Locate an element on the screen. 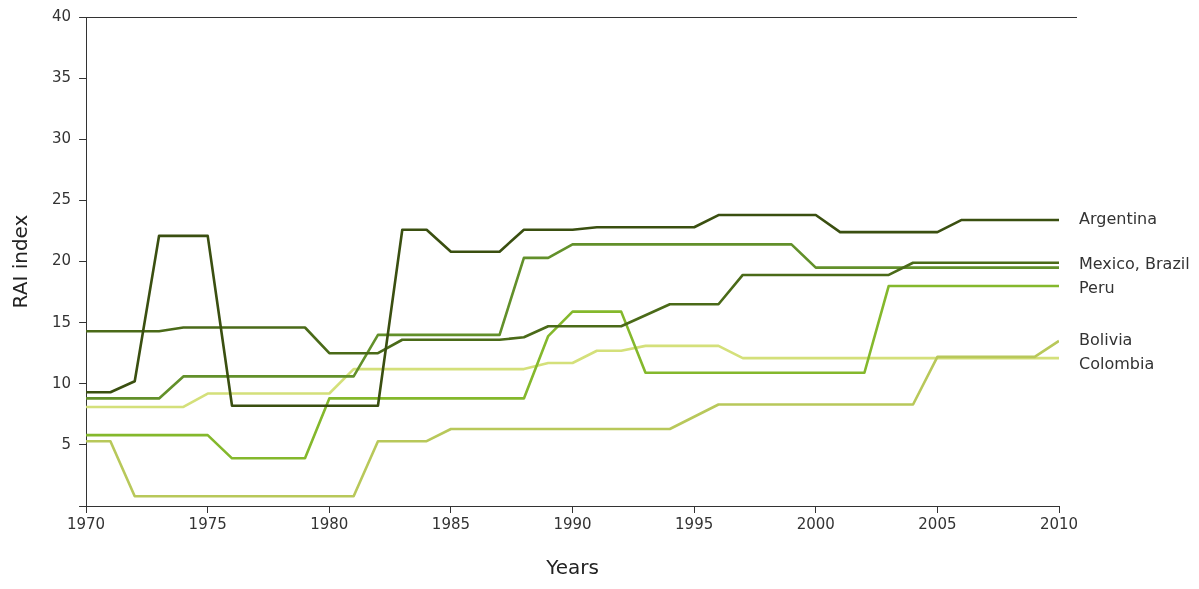  y-axis-title: RAI index is located at coordinates (20, 261).